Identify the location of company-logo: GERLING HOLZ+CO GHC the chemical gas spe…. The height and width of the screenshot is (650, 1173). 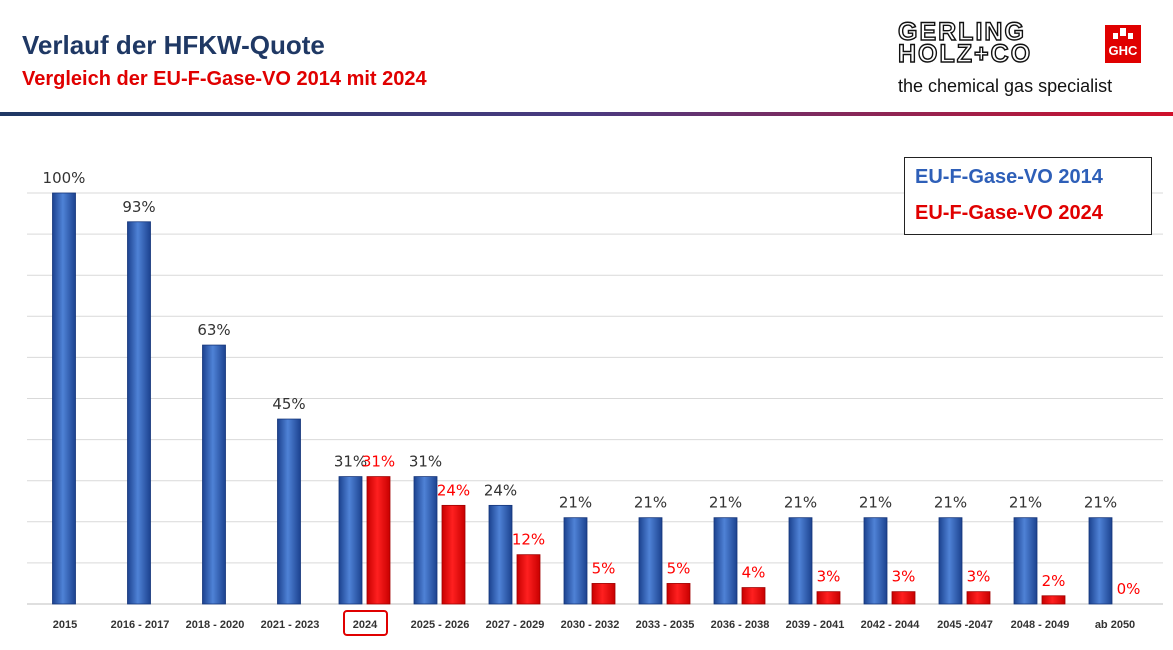
(1026, 59).